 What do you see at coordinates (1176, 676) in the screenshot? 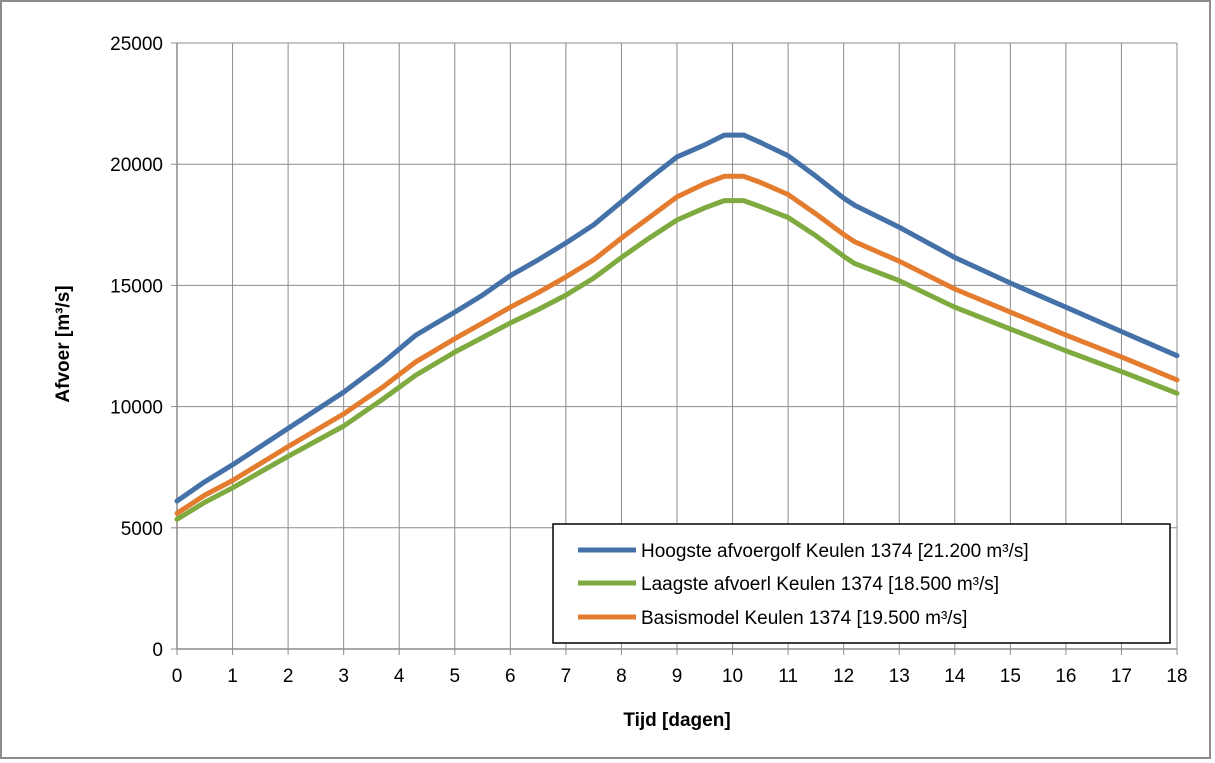
I see `x-tick-label: 18` at bounding box center [1176, 676].